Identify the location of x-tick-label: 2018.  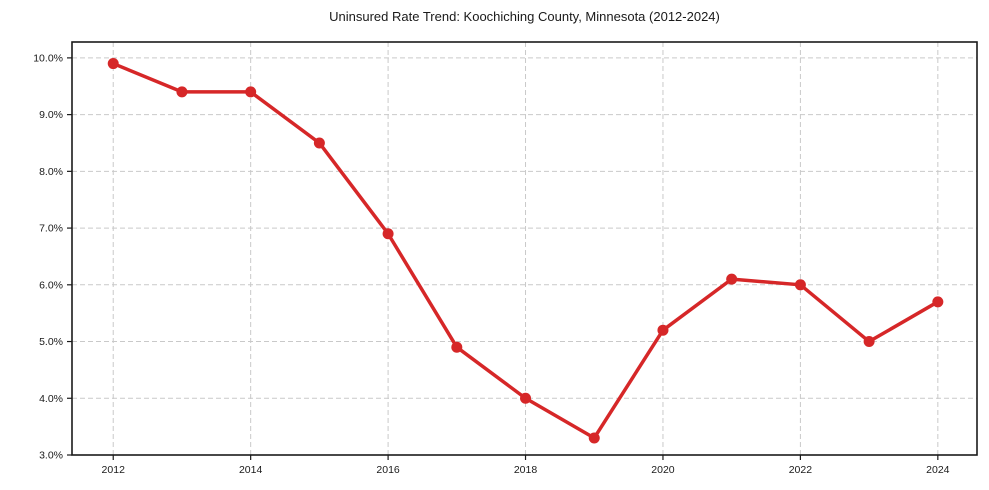
(526, 470).